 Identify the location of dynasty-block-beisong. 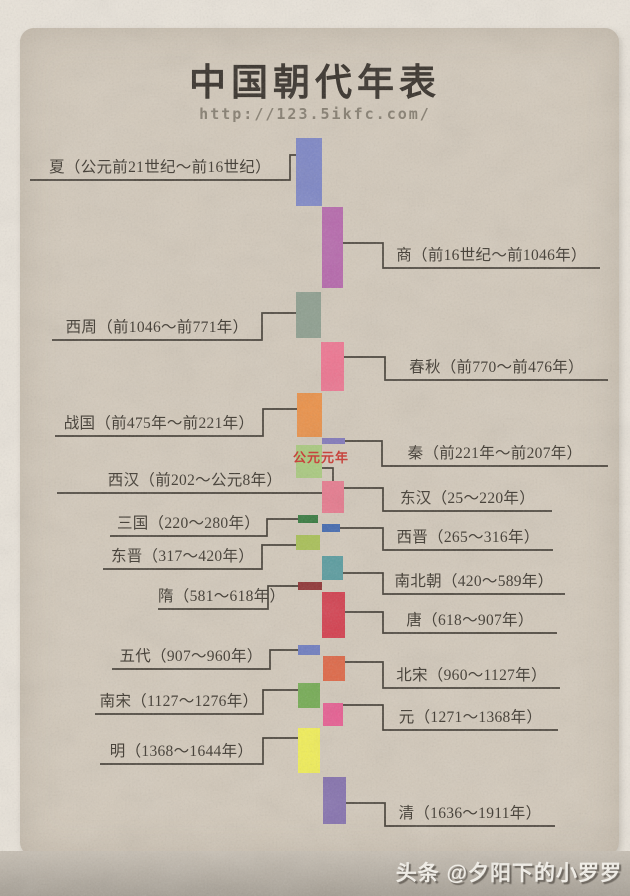
(334, 668).